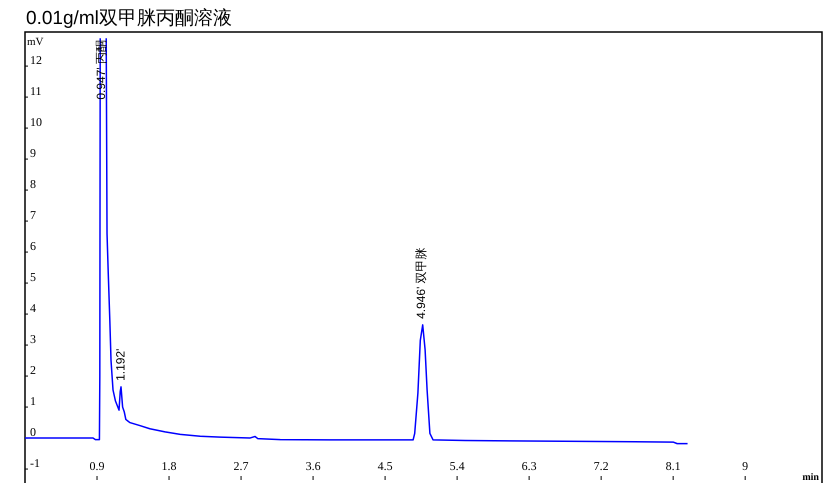 This screenshot has width=832, height=503. I want to click on y-tick-label: 12, so click(36, 60).